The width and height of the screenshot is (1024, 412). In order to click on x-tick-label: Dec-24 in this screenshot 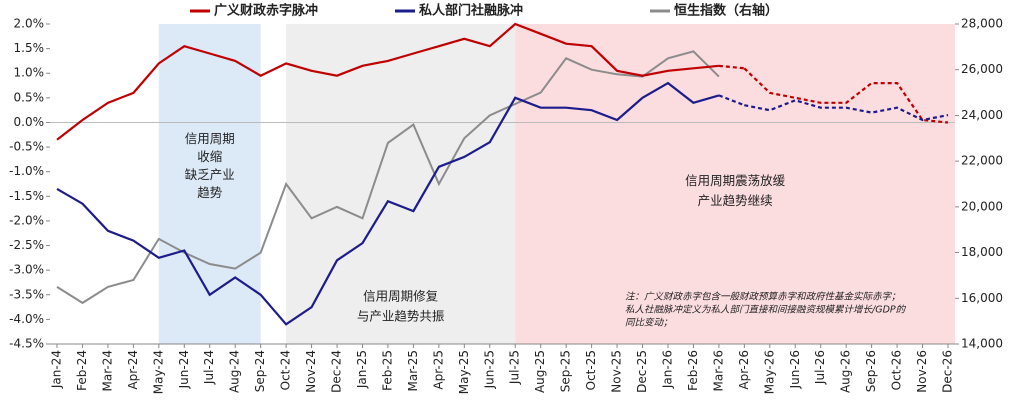, I will do `click(337, 371)`.